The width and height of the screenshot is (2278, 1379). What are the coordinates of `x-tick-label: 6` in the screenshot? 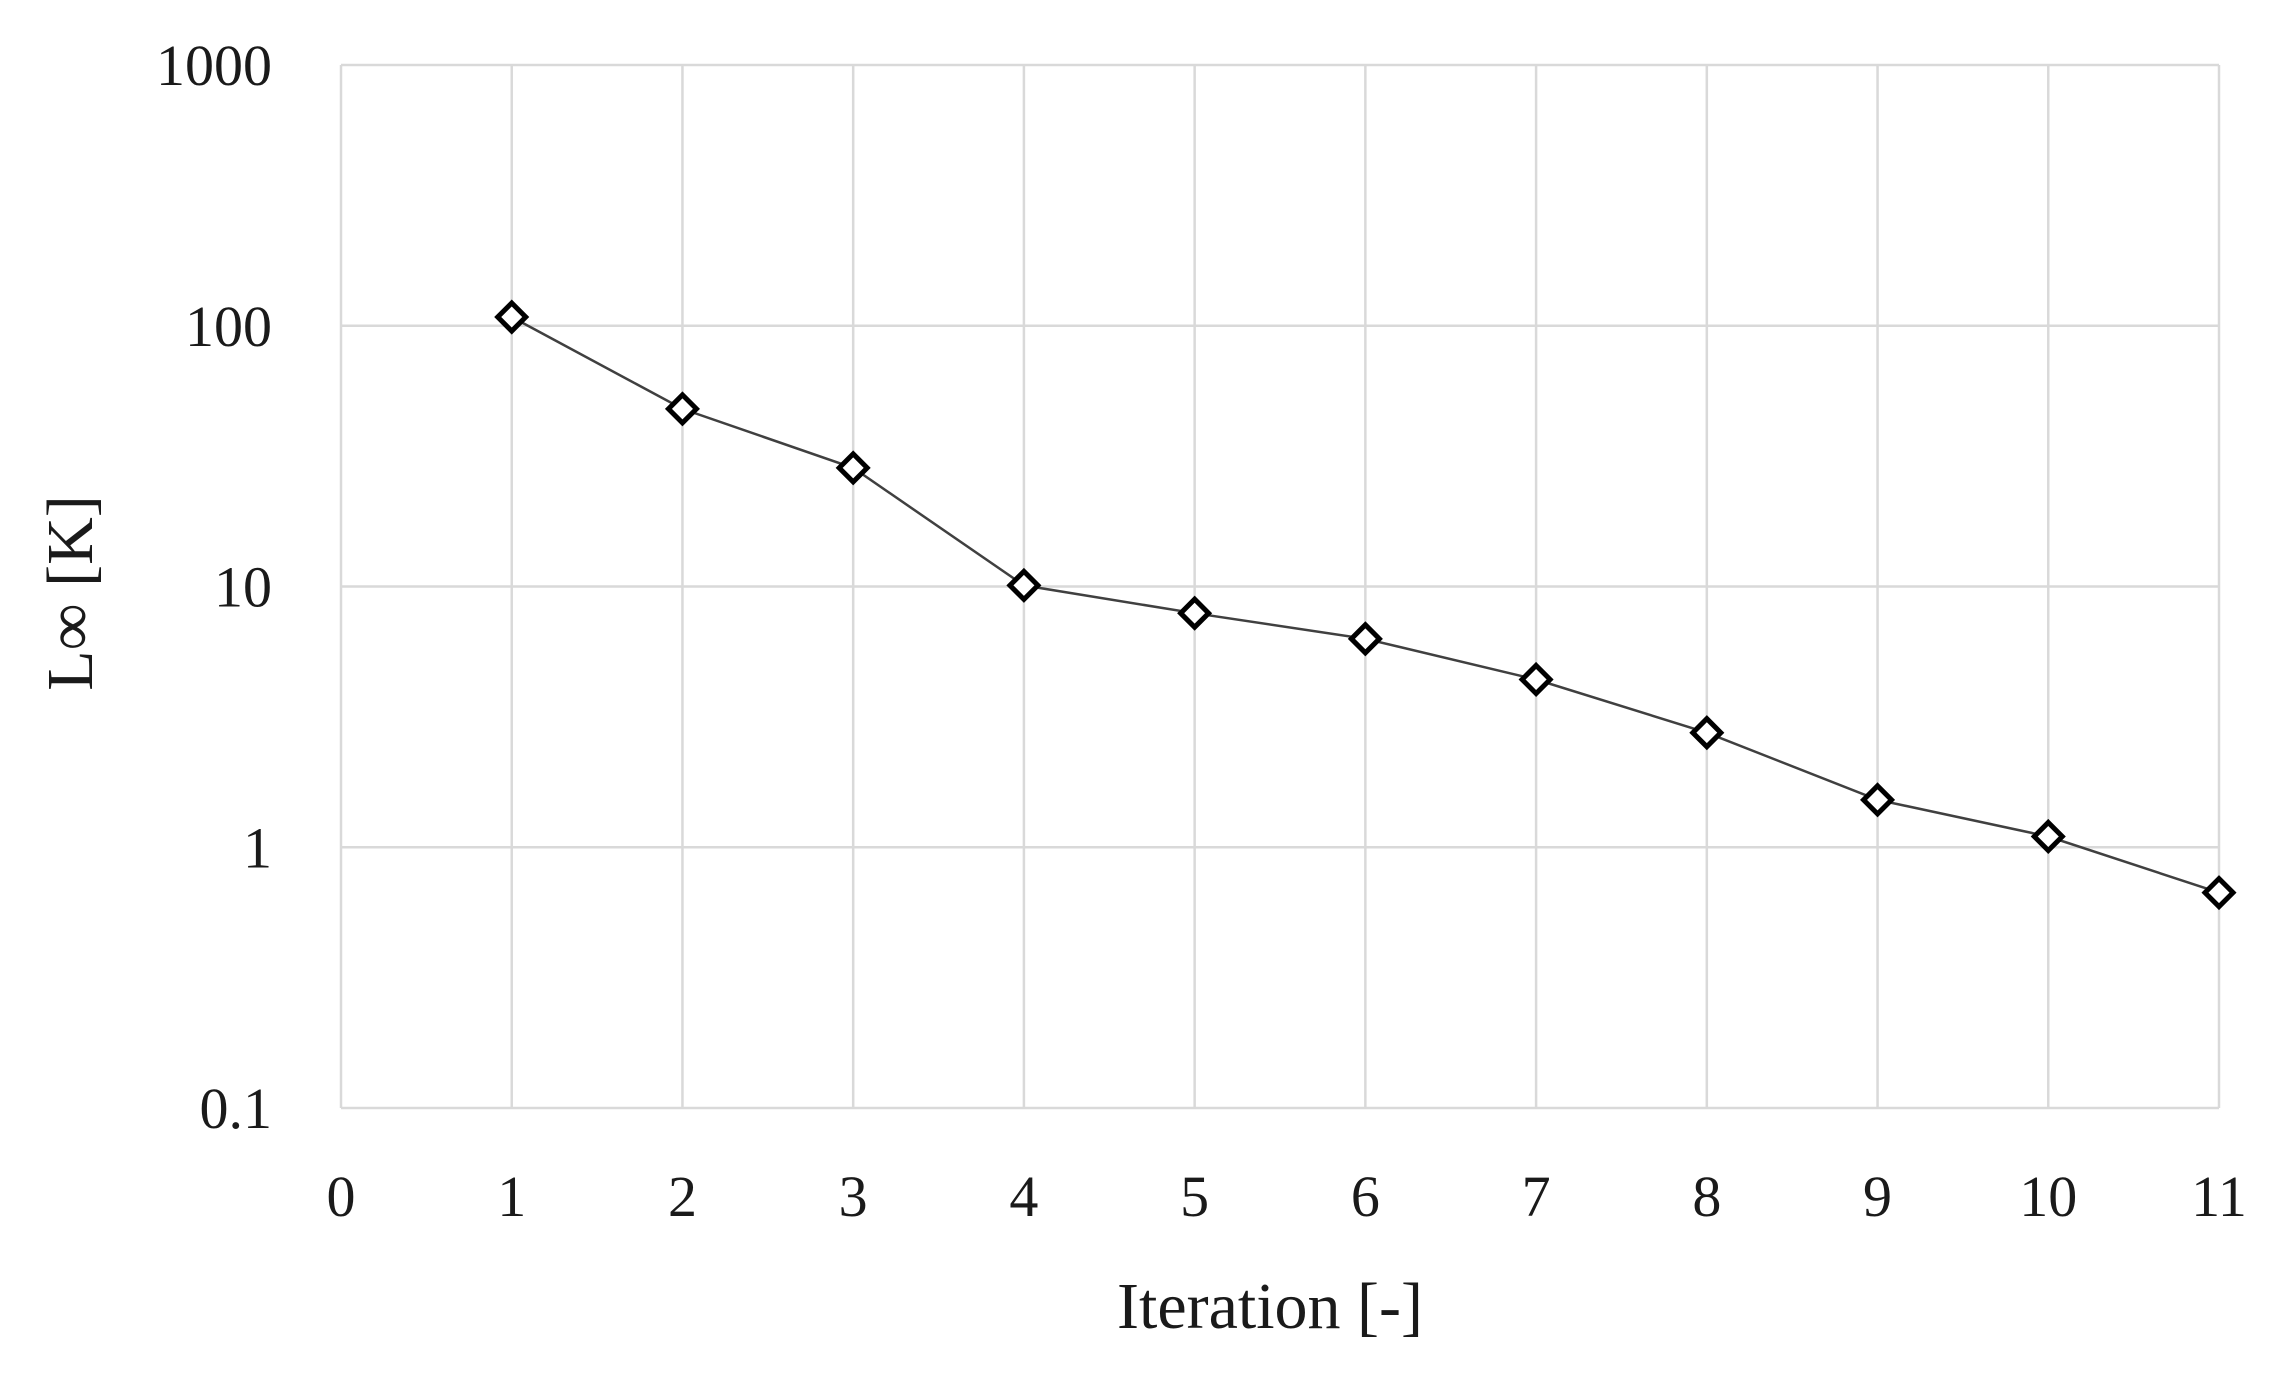 It's located at (1365, 1196).